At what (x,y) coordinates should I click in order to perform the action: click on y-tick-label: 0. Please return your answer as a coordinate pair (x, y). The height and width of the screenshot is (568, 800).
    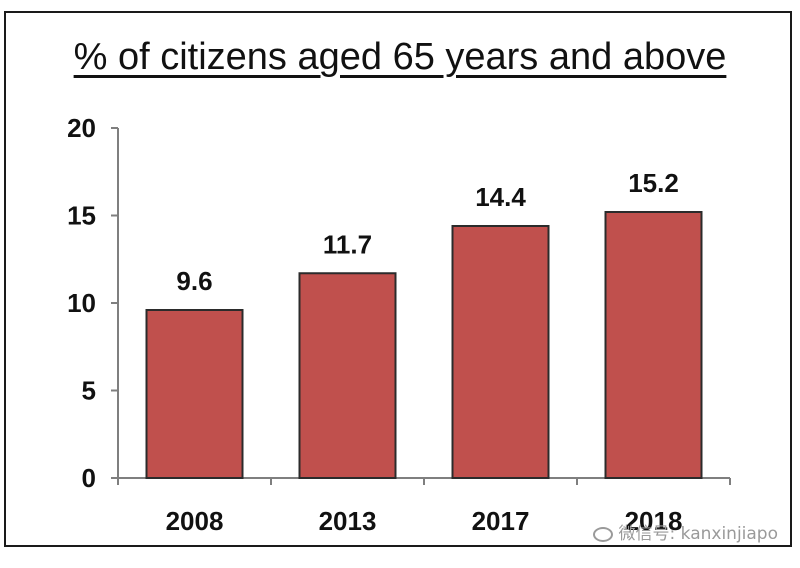
    Looking at the image, I should click on (89, 478).